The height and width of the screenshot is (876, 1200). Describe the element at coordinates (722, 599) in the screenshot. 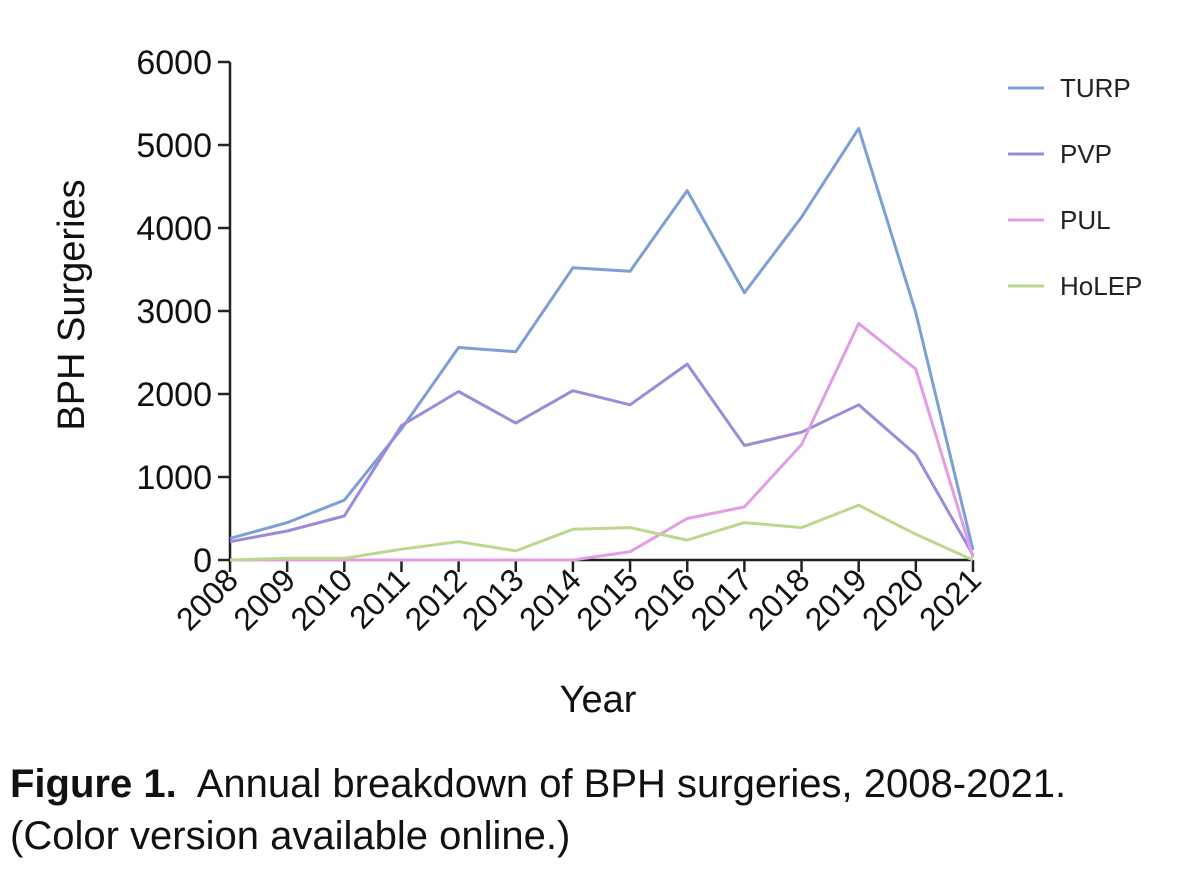

I see `x-tick-label: 2017` at that location.